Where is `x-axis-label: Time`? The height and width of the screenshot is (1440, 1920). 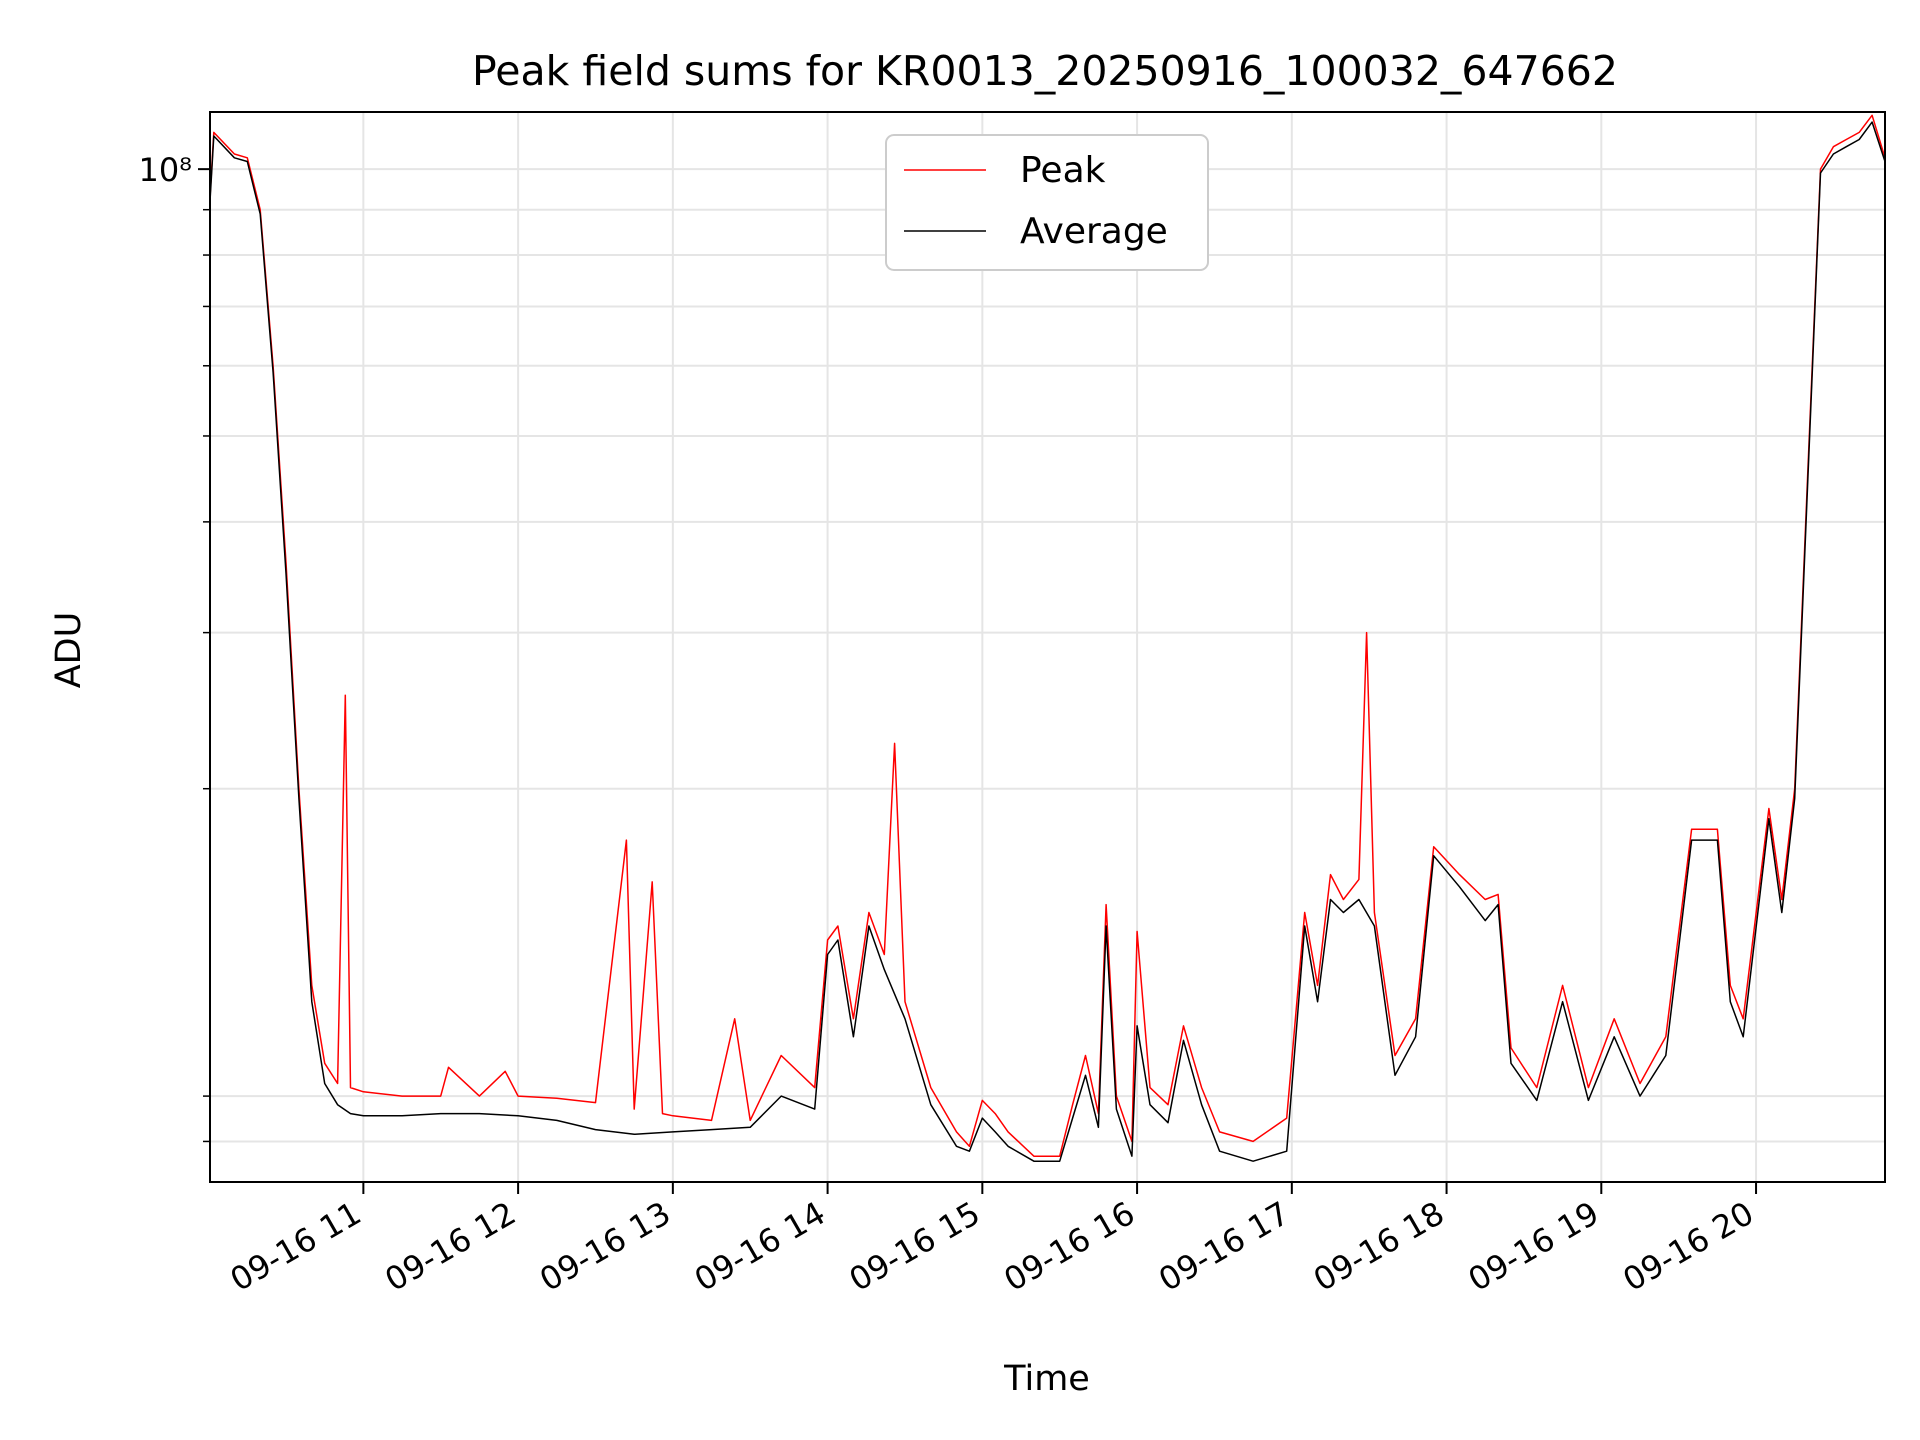
x-axis-label: Time is located at coordinates (1046, 1379).